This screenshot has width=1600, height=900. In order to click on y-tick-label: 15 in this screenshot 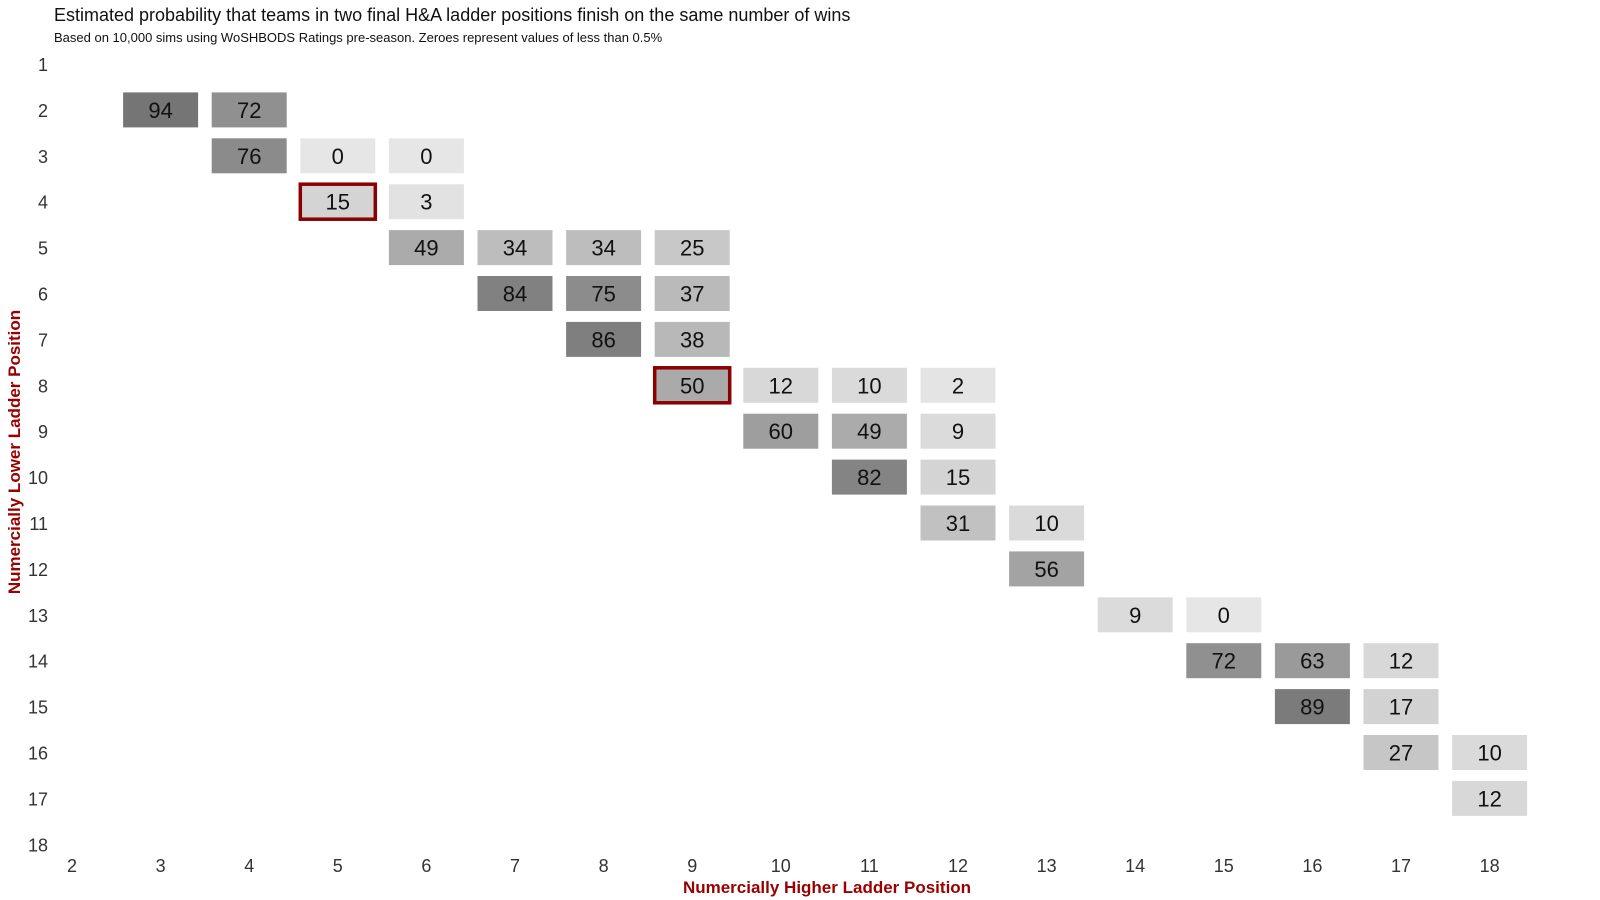, I will do `click(38, 708)`.